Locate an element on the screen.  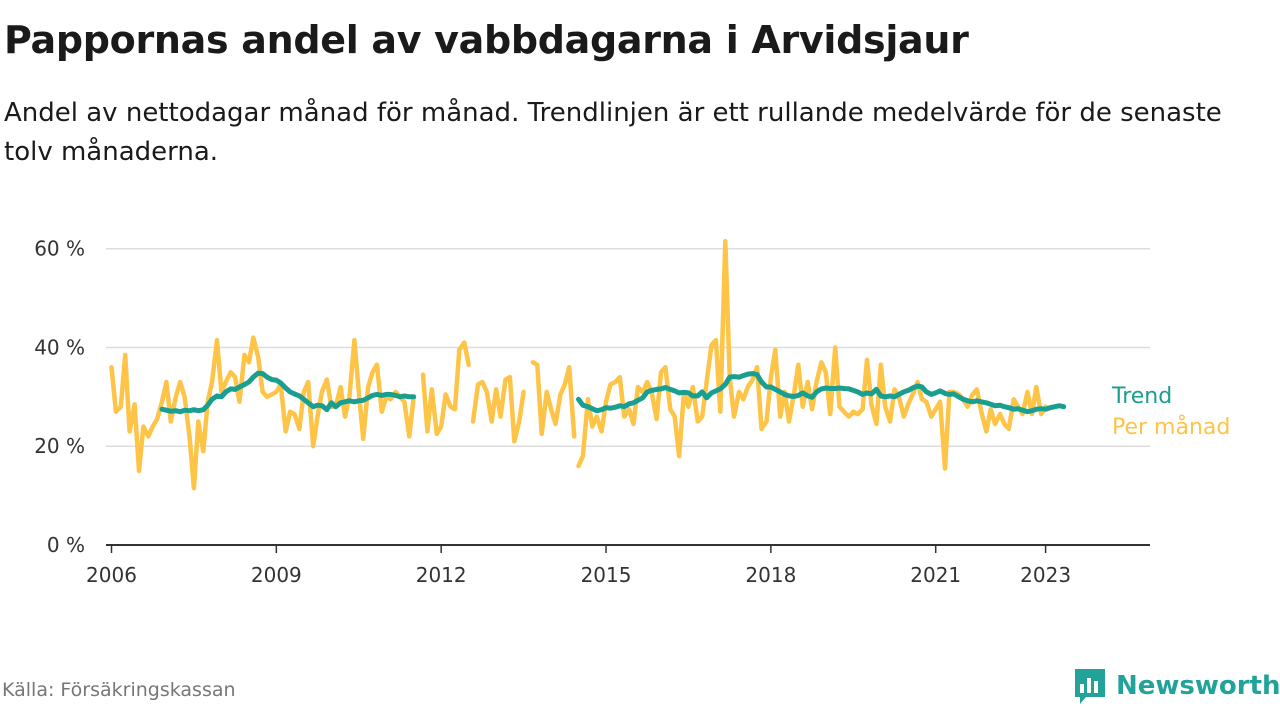
x-tick-label: 2021 is located at coordinates (935, 575).